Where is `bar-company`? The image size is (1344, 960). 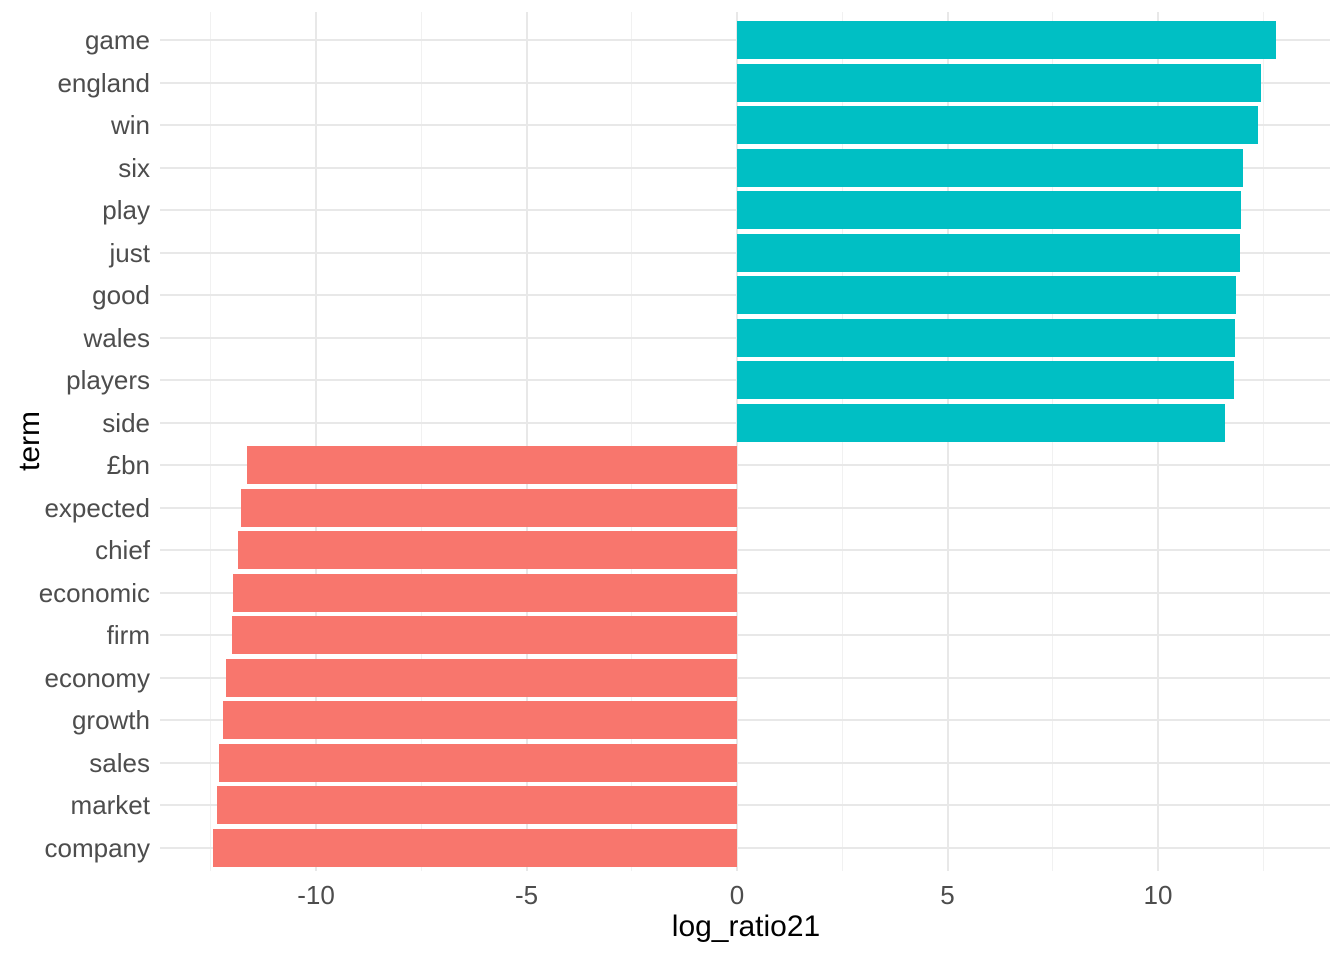 bar-company is located at coordinates (474, 847).